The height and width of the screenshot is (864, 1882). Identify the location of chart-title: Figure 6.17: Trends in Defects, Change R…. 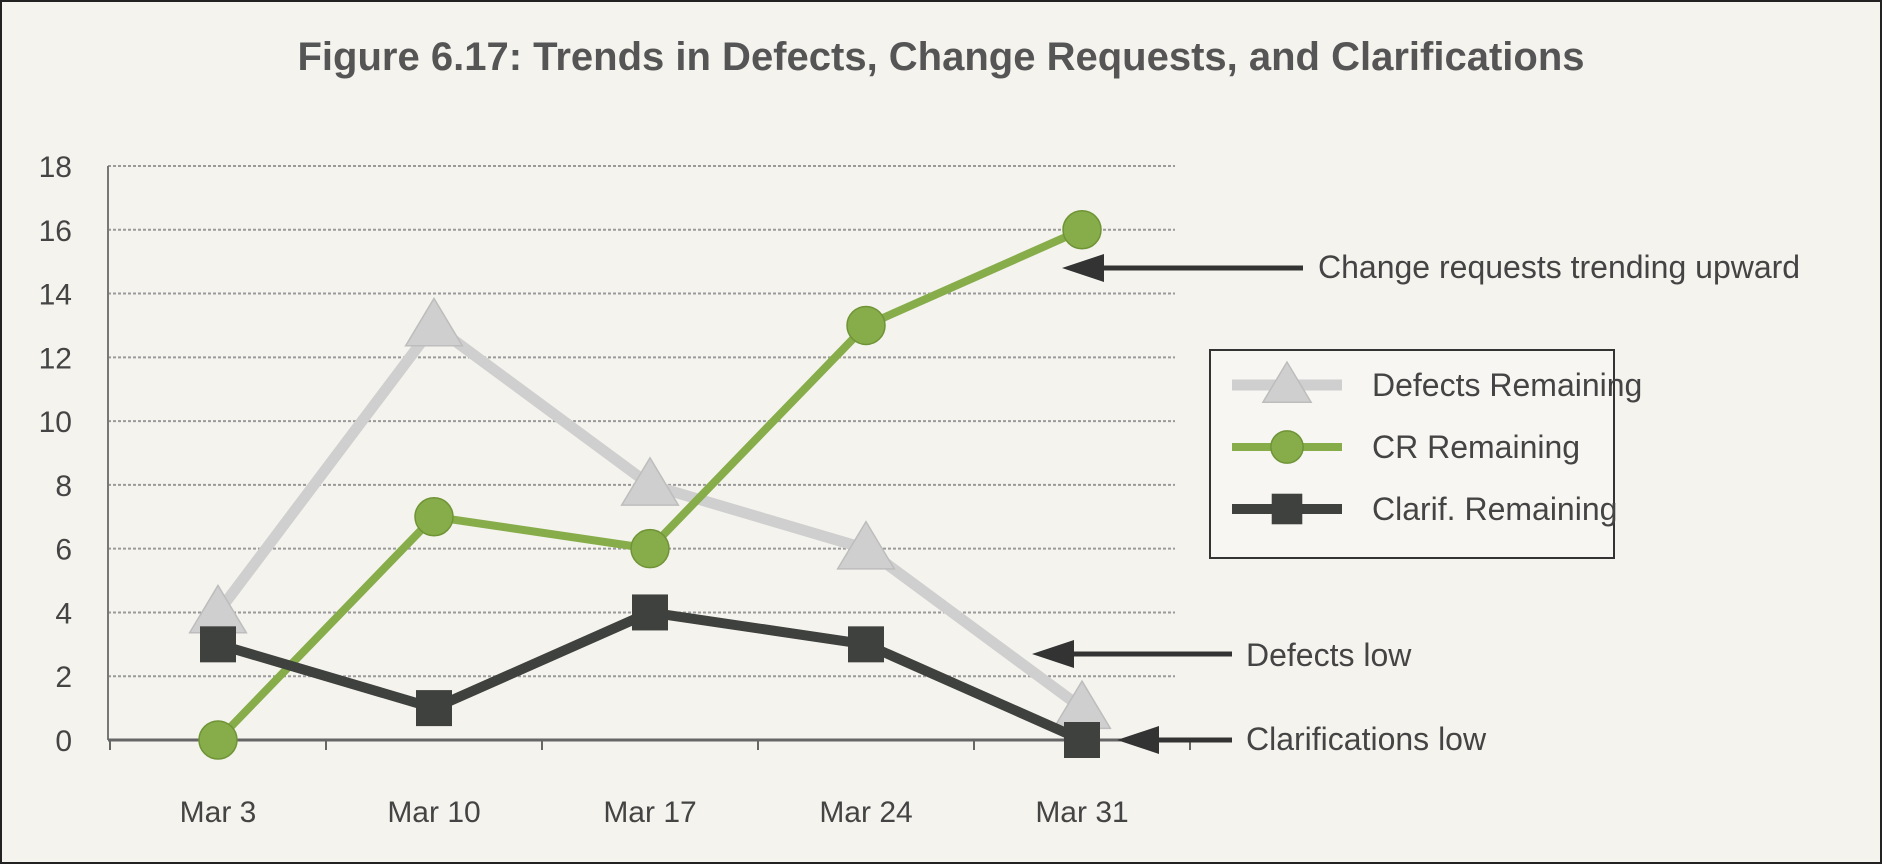
(941, 57).